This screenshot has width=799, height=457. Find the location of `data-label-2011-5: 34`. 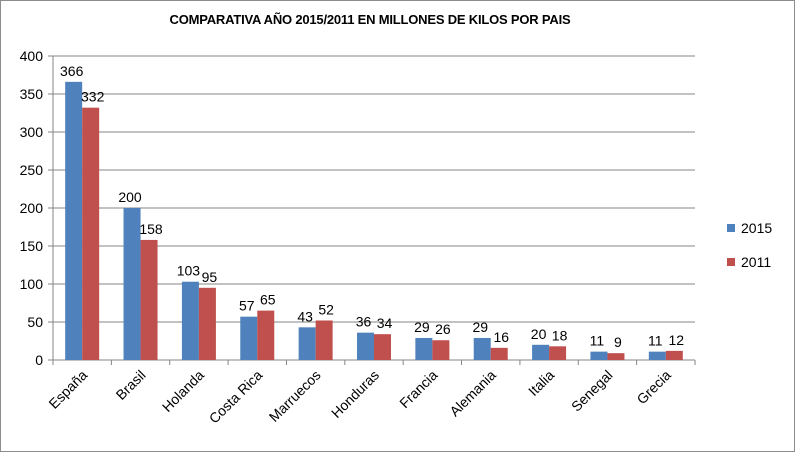

data-label-2011-5: 34 is located at coordinates (385, 323).